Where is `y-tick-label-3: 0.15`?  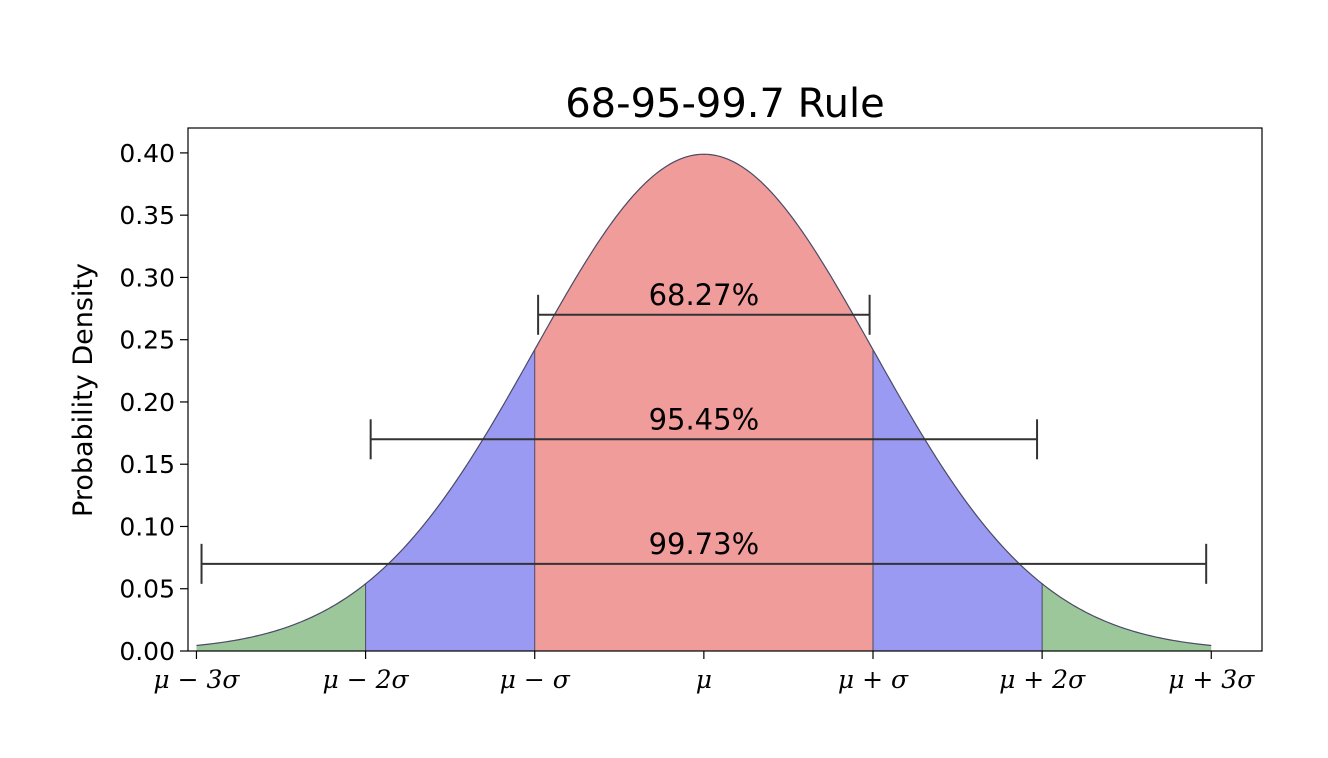 y-tick-label-3: 0.15 is located at coordinates (147, 464).